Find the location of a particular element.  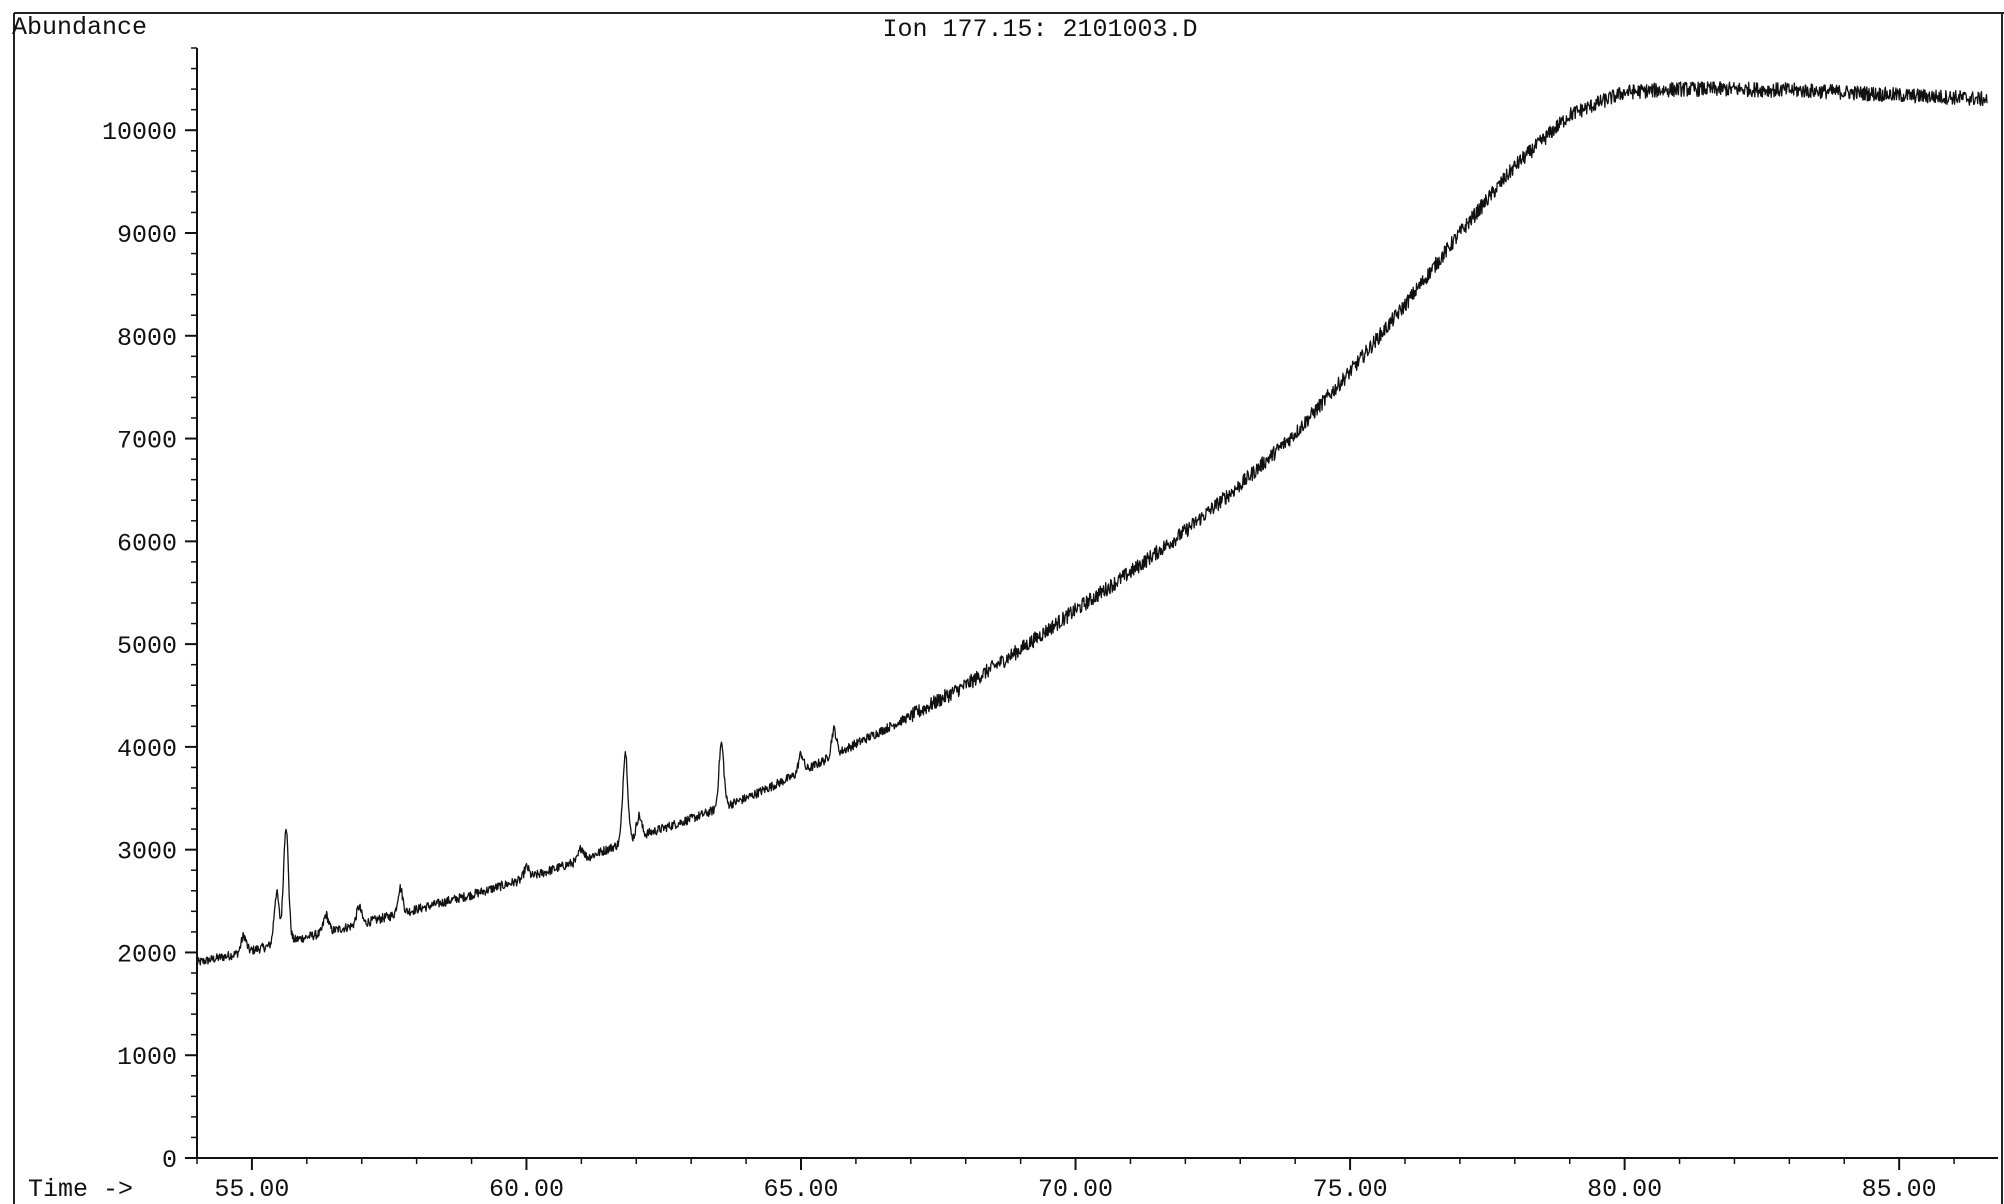

x-axis-label: Time -> is located at coordinates (80, 1189).